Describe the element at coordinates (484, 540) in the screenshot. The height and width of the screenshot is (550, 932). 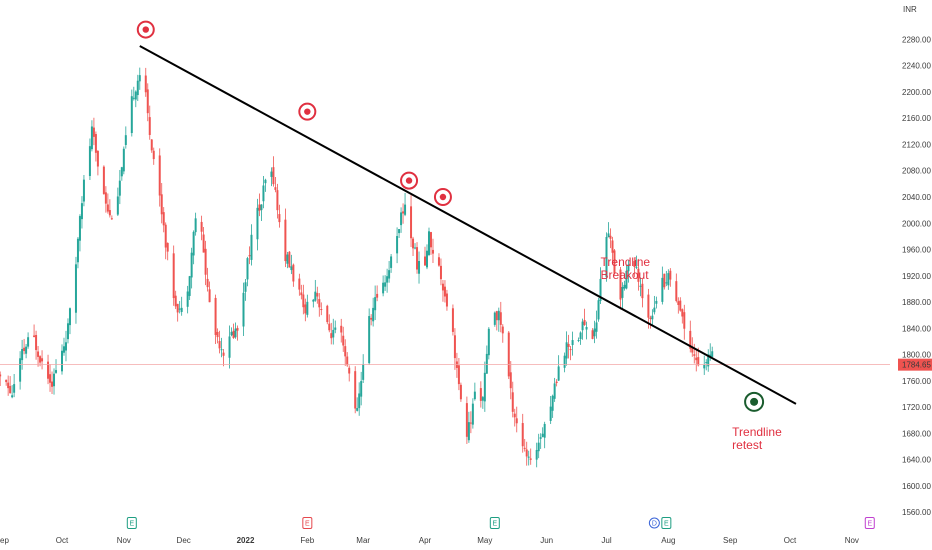
I see `x-tick-label: May` at that location.